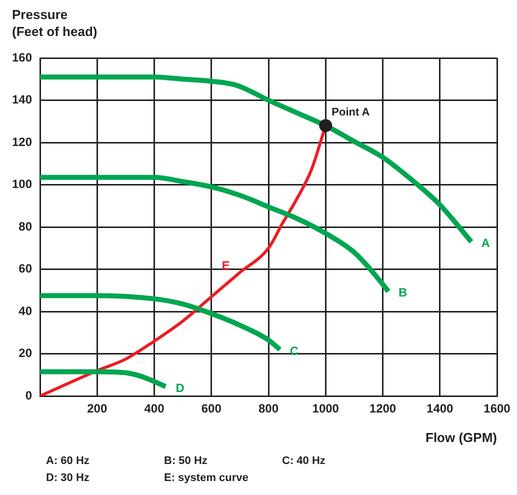 The image size is (517, 495). What do you see at coordinates (22, 184) in the screenshot?
I see `y-tick-label: 100` at bounding box center [22, 184].